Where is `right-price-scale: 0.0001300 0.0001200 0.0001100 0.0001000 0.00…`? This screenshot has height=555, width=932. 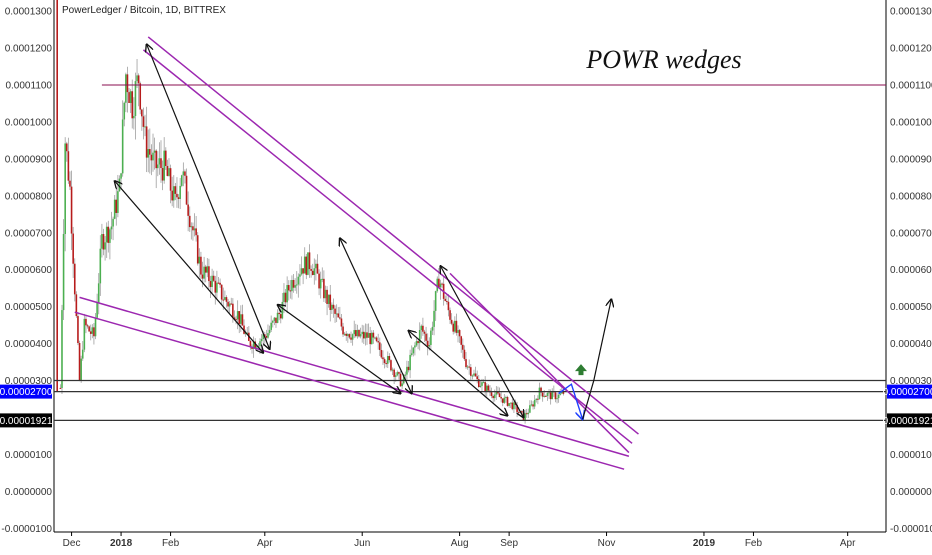
right-price-scale: 0.0001300 0.0001200 0.0001100 0.0001000 0.00… is located at coordinates (911, 271).